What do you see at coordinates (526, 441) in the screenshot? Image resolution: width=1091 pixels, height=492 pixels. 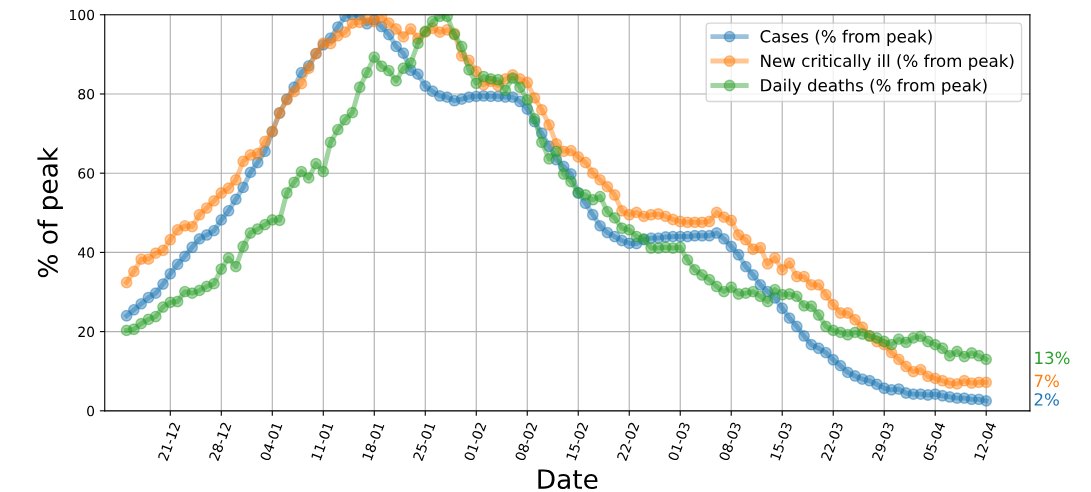 I see `x-tick-label: 08-02` at bounding box center [526, 441].